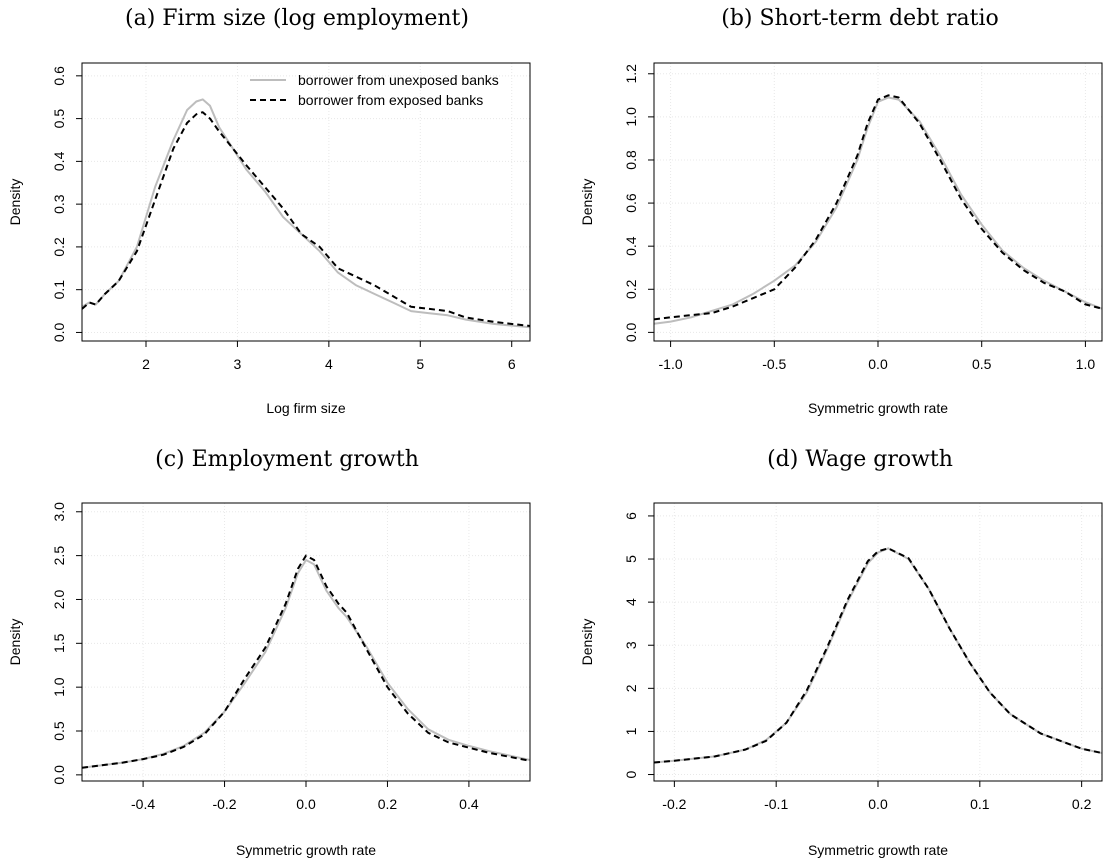  I want to click on x-tick-label: 0.5, so click(982, 364).